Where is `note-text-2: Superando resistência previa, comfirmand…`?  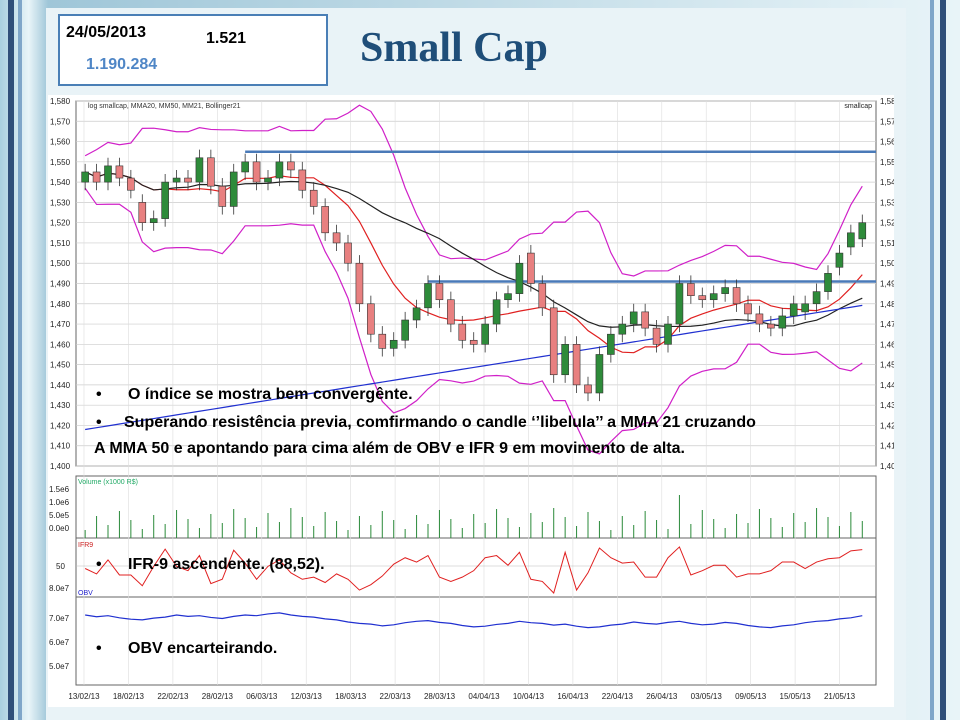
note-text-2: Superando resistência previa, comfirmand… is located at coordinates (440, 422).